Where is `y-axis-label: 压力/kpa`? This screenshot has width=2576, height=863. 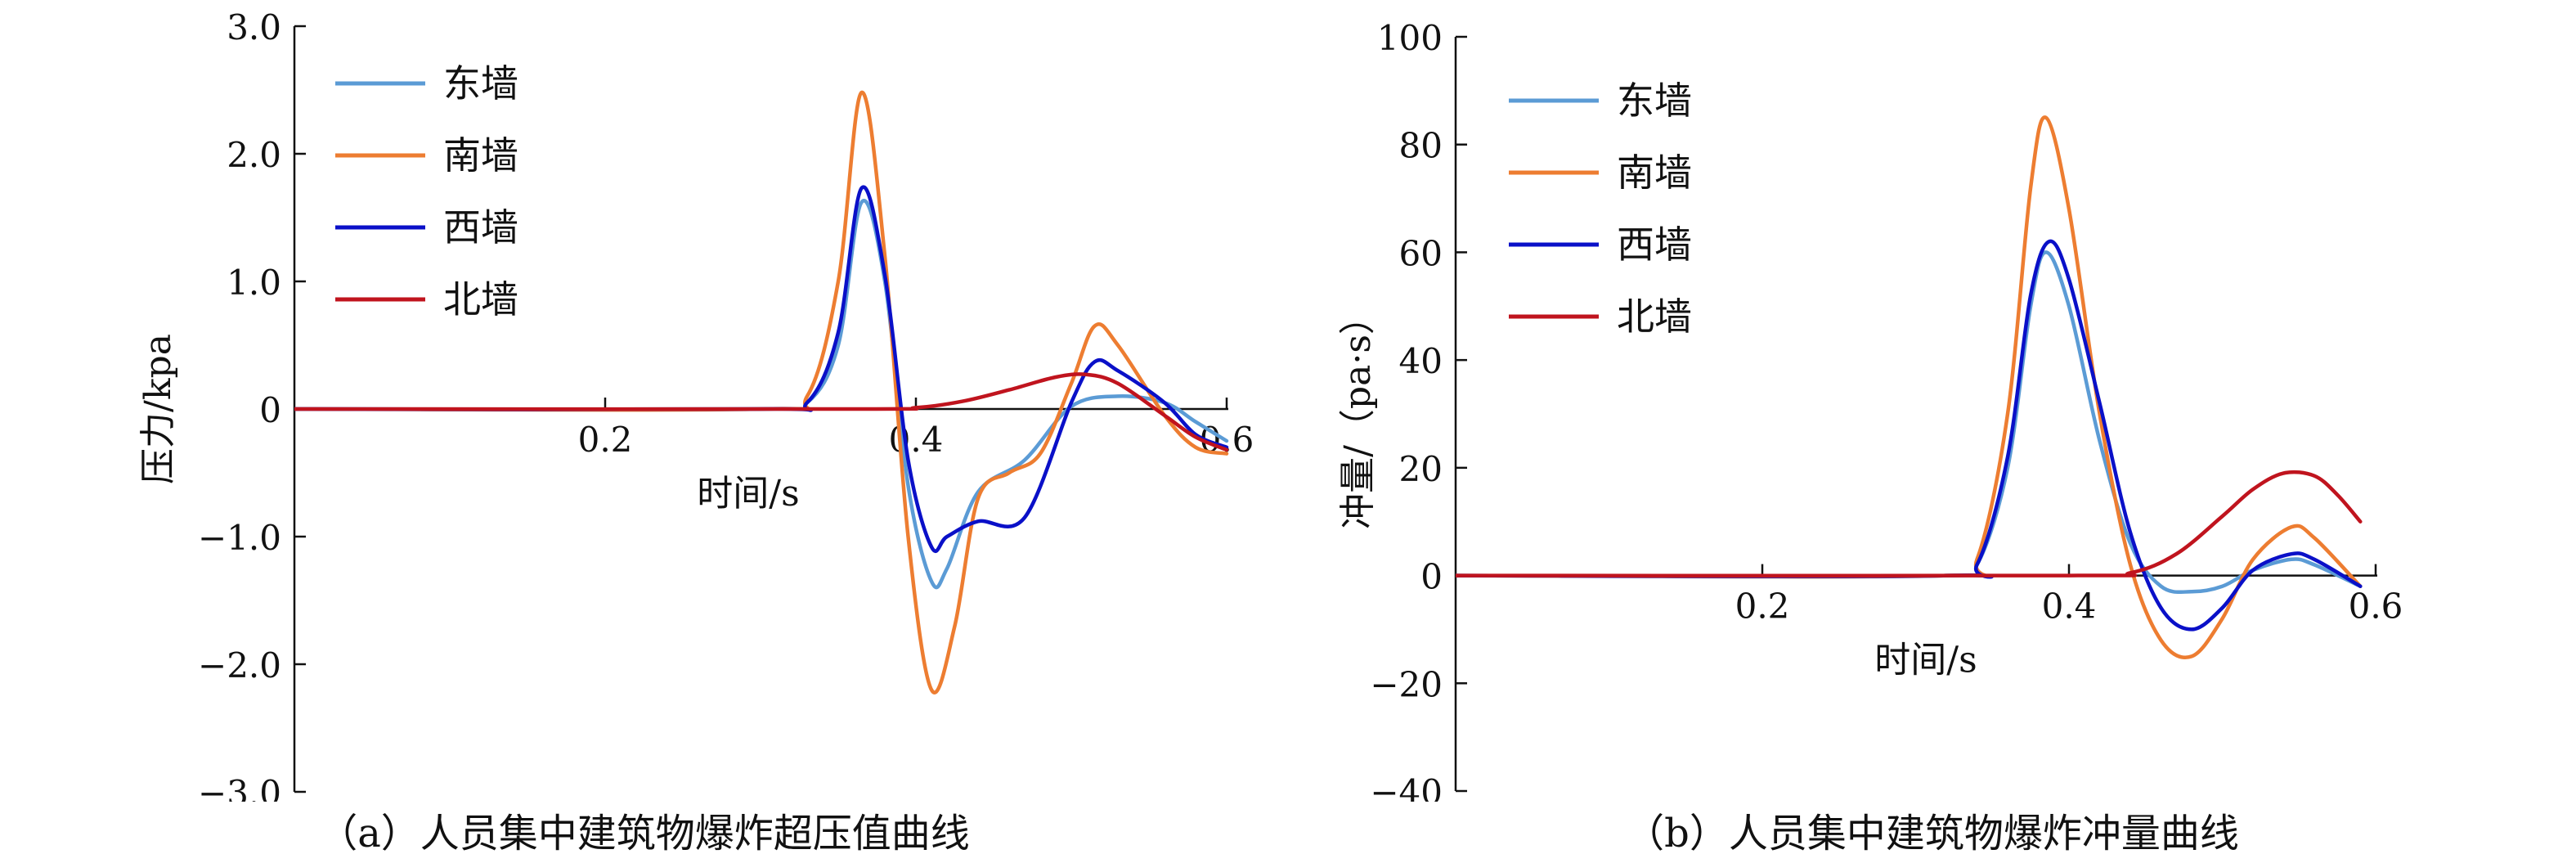
y-axis-label: 压力/kpa is located at coordinates (158, 409).